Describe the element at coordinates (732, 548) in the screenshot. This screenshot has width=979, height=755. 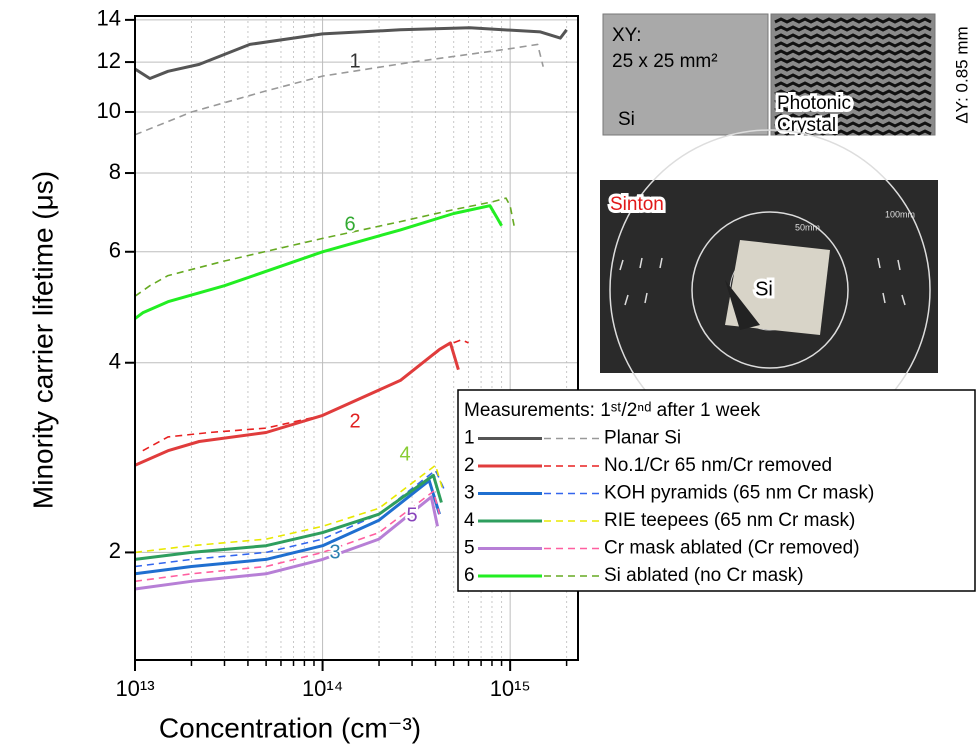
I see `legend-label: Cr mask ablated (Cr removed)` at that location.